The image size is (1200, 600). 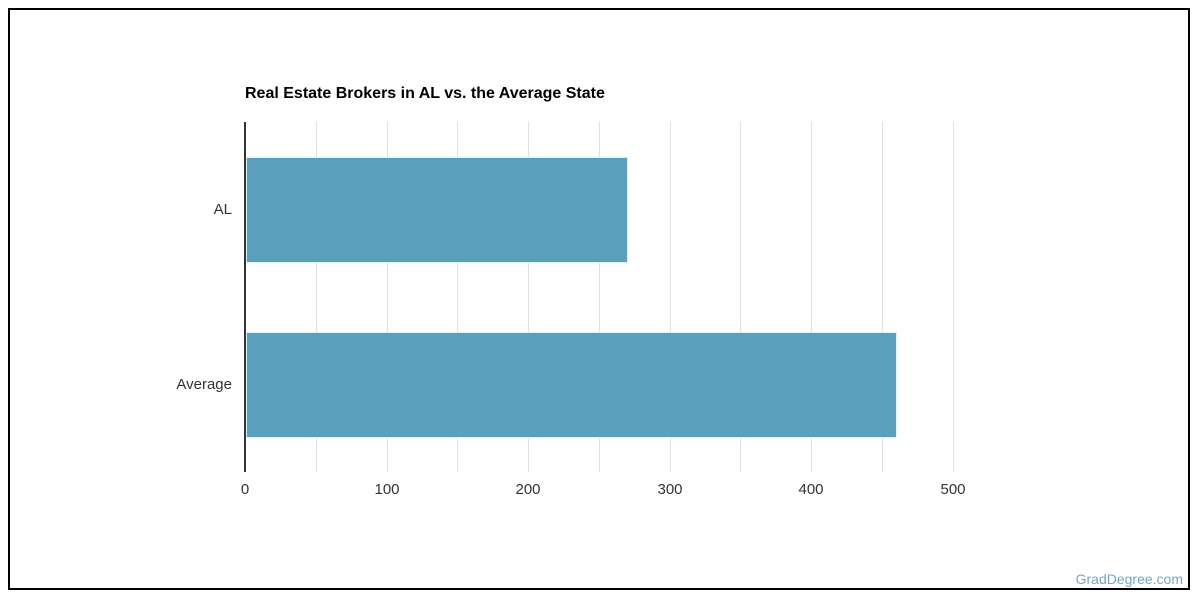 What do you see at coordinates (528, 489) in the screenshot?
I see `x-tick-label-200: 200` at bounding box center [528, 489].